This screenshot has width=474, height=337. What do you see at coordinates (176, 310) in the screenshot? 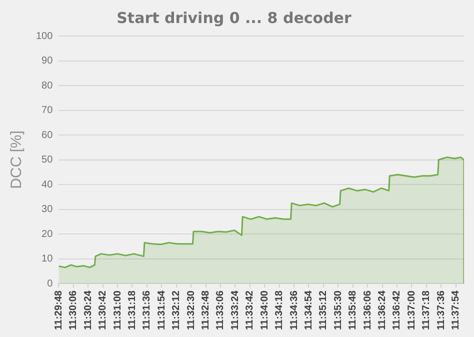
I see `x-tick-label: 11:32:12` at bounding box center [176, 310].